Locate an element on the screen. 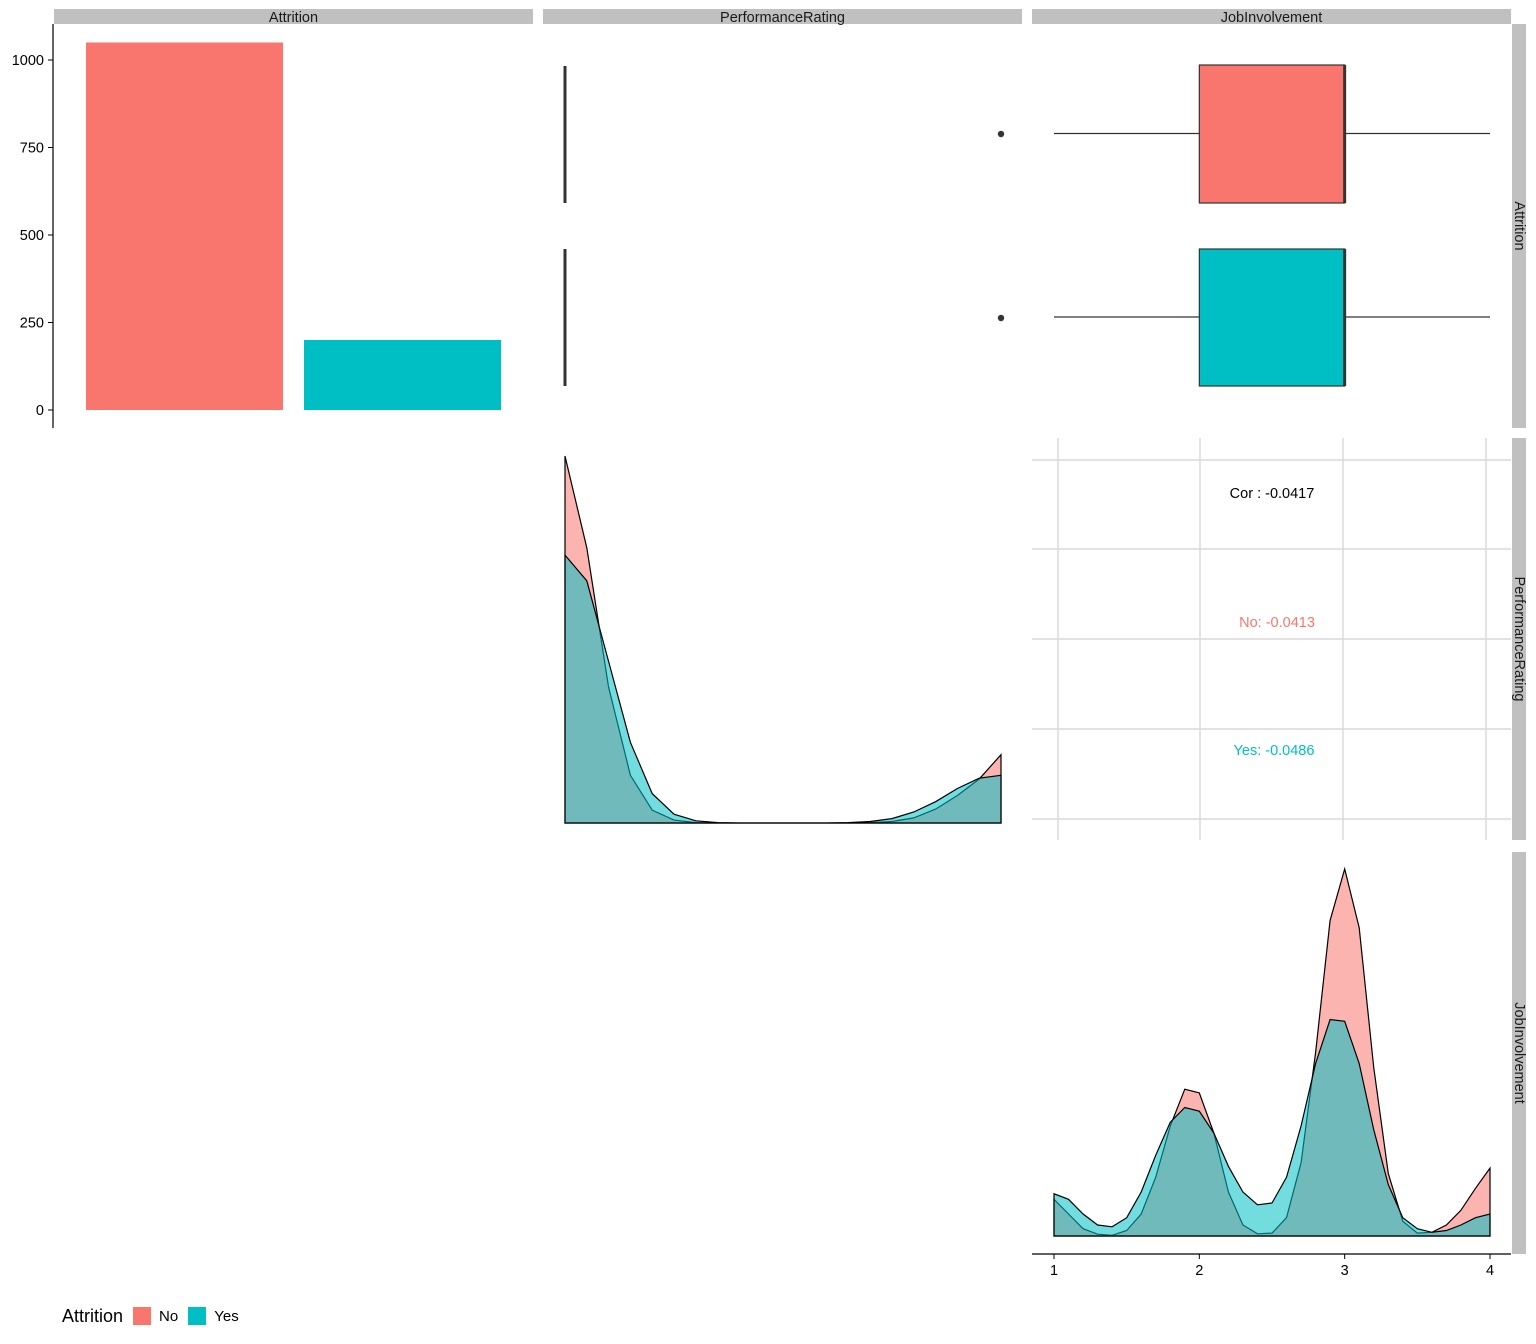 The height and width of the screenshot is (1344, 1536). legend-label-yes: Yes is located at coordinates (226, 1316).